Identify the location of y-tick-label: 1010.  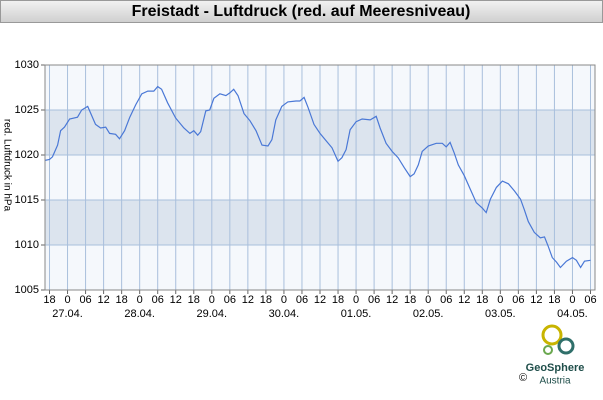
(27, 245).